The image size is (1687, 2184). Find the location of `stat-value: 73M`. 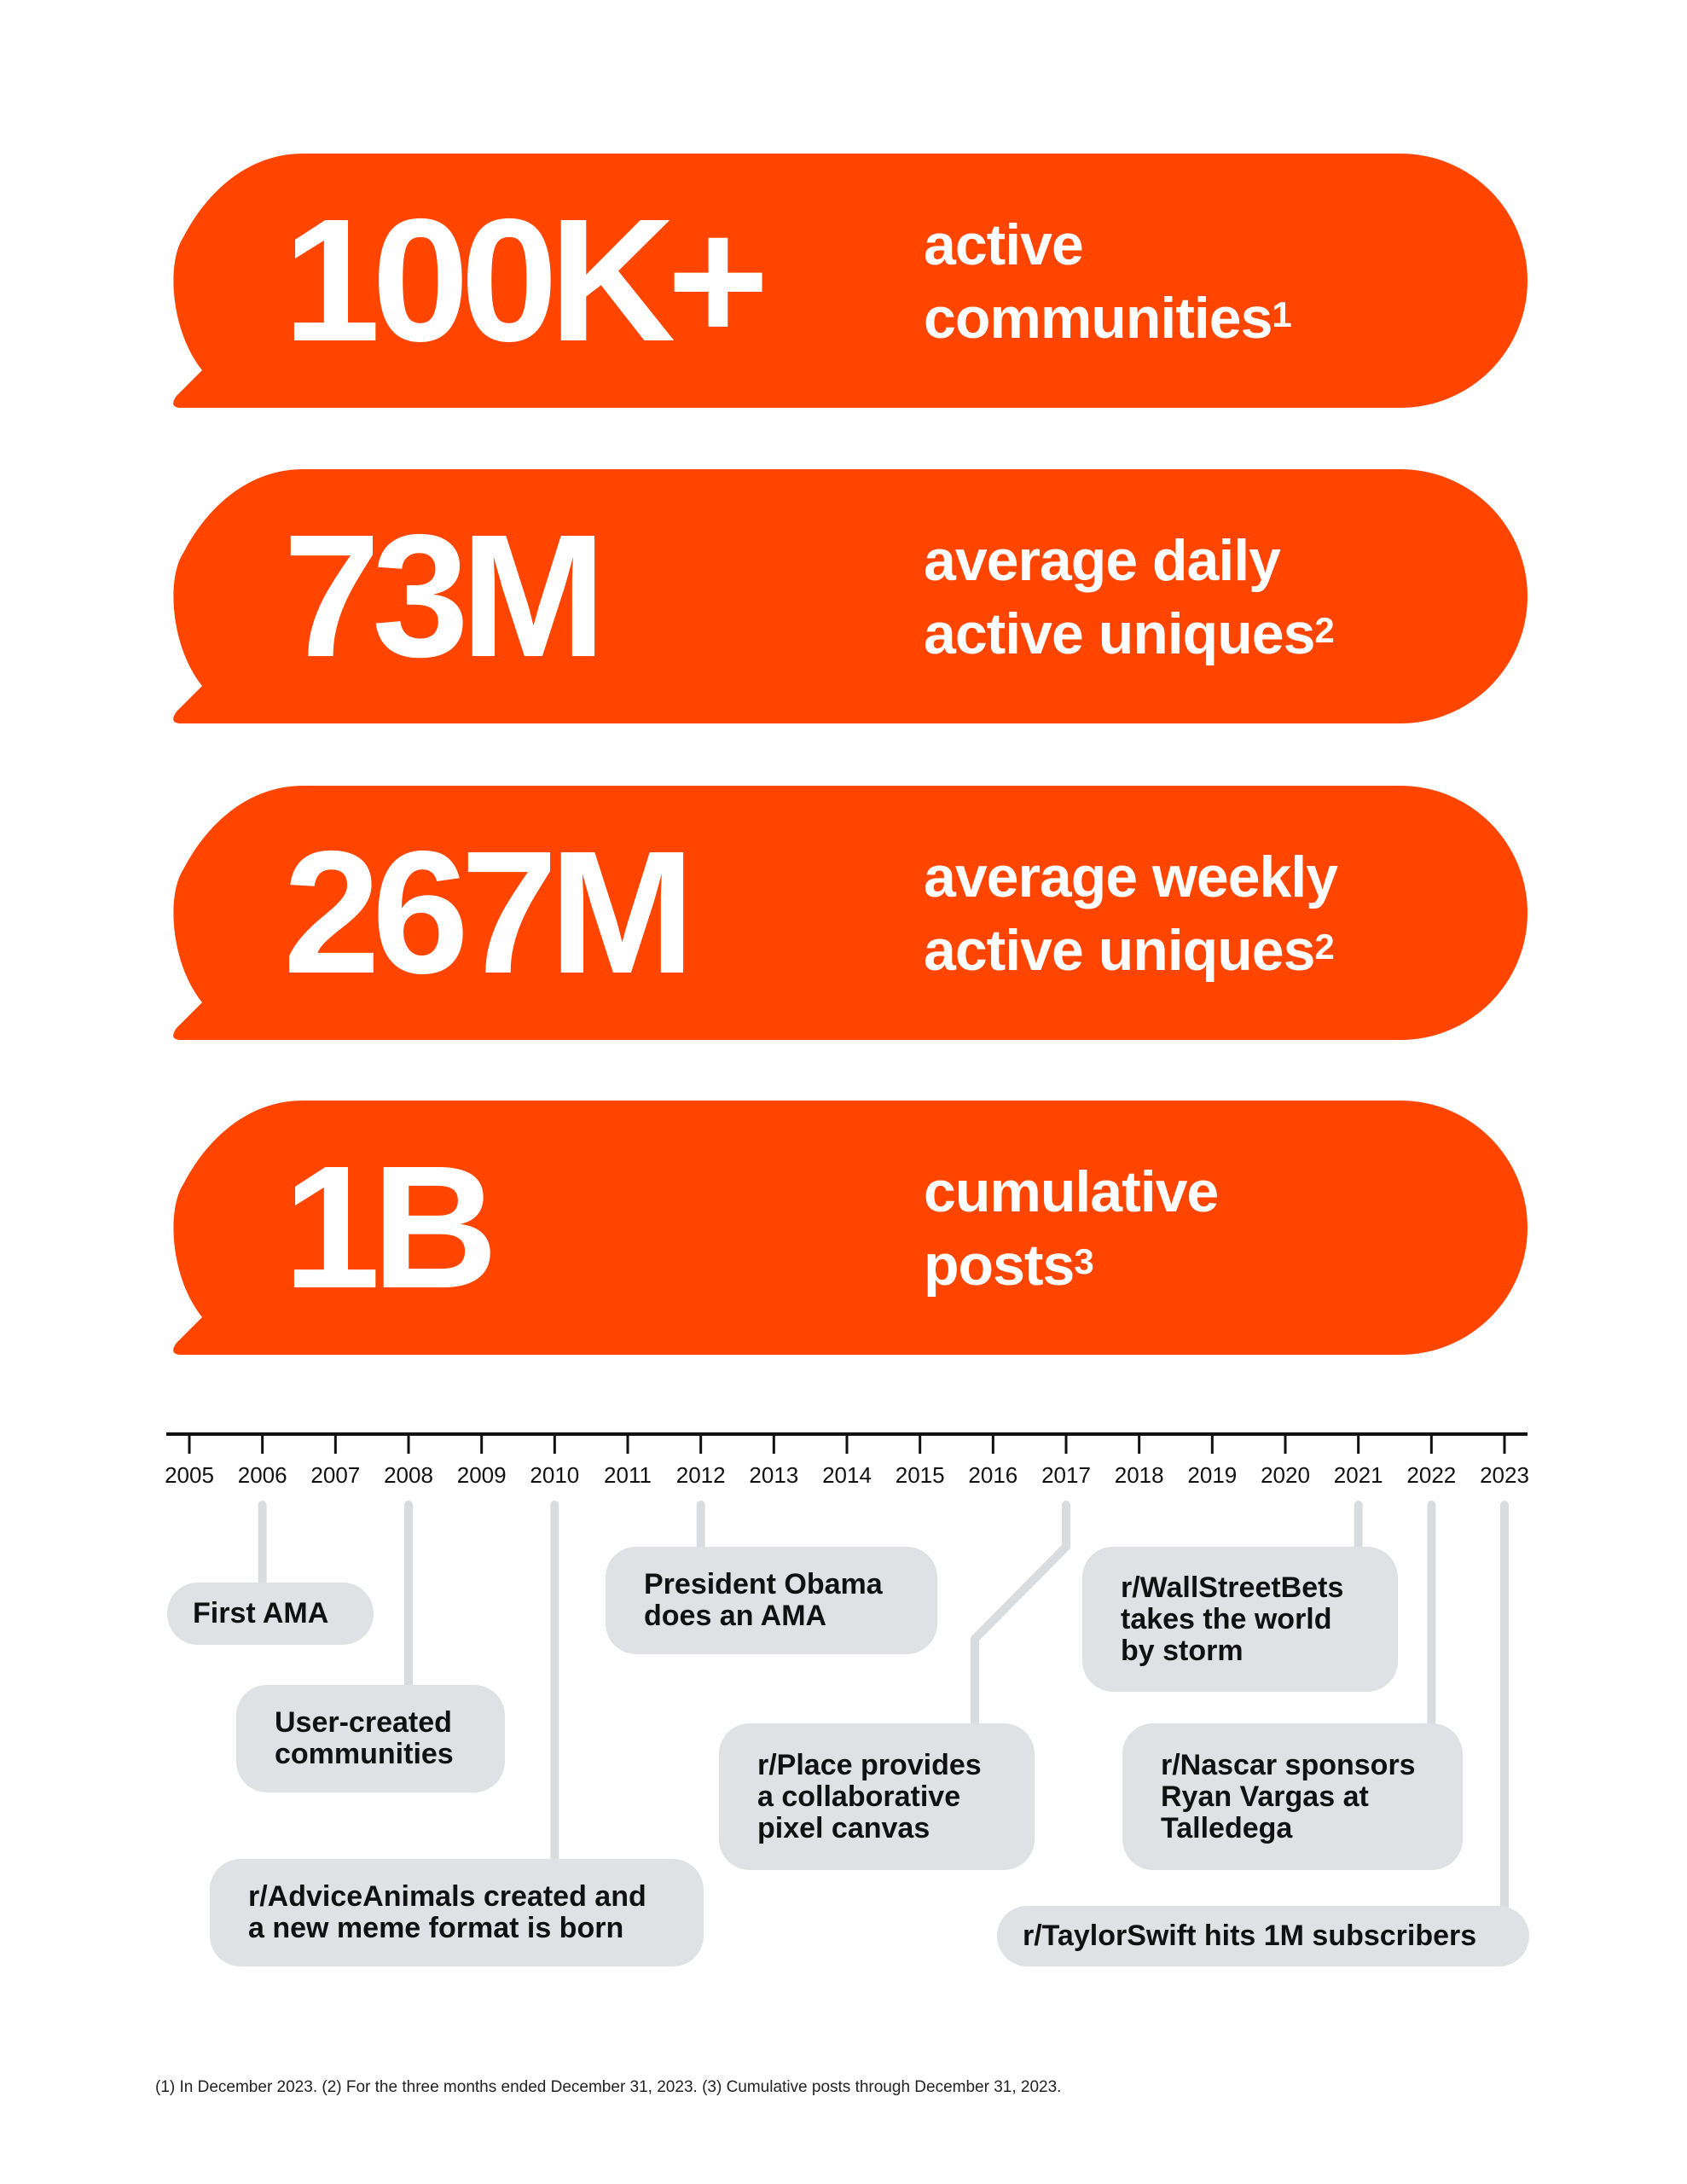

stat-value: 73M is located at coordinates (445, 596).